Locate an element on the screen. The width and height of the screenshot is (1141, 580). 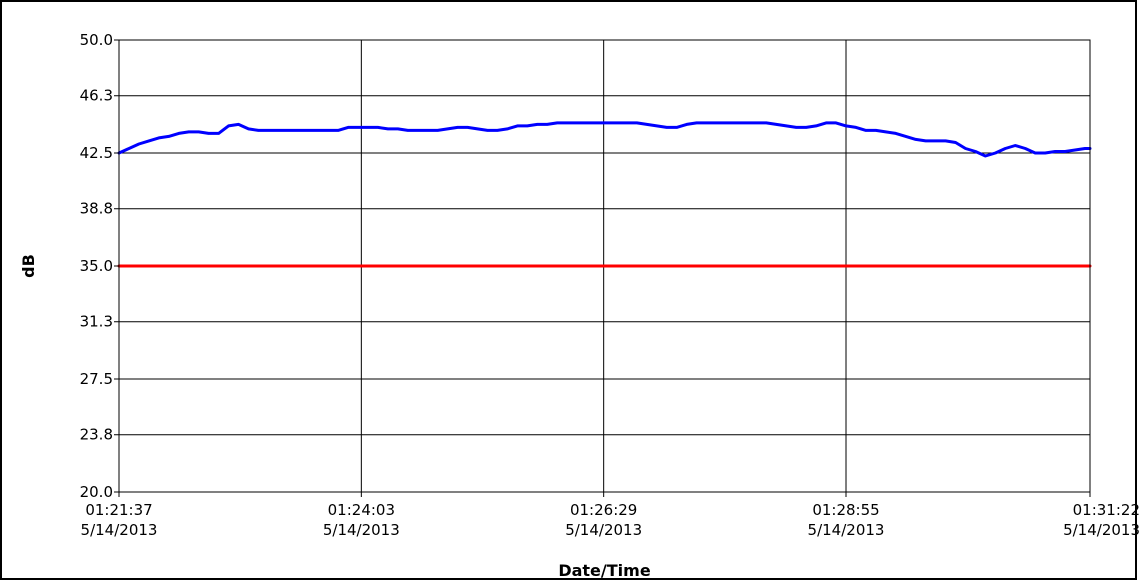
y-tick-label: 23.8 is located at coordinates (96, 435).